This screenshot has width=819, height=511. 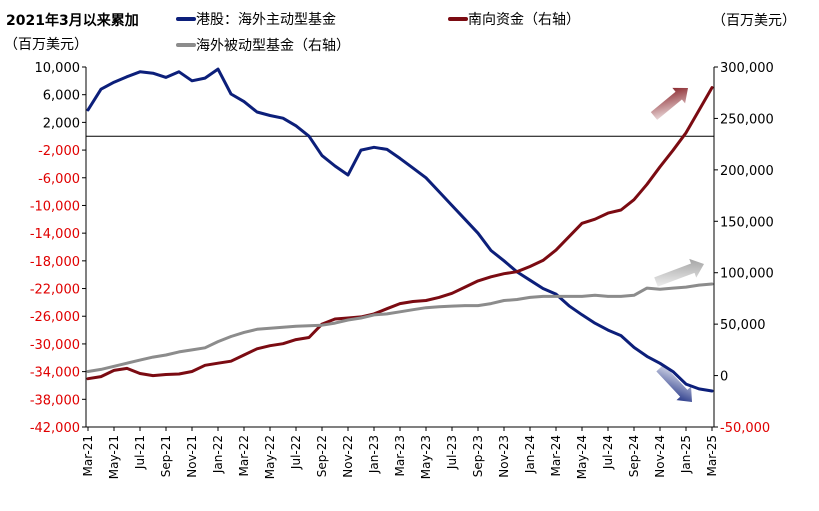 What do you see at coordinates (218, 454) in the screenshot?
I see `x-tick-label: Jan-22` at bounding box center [218, 454].